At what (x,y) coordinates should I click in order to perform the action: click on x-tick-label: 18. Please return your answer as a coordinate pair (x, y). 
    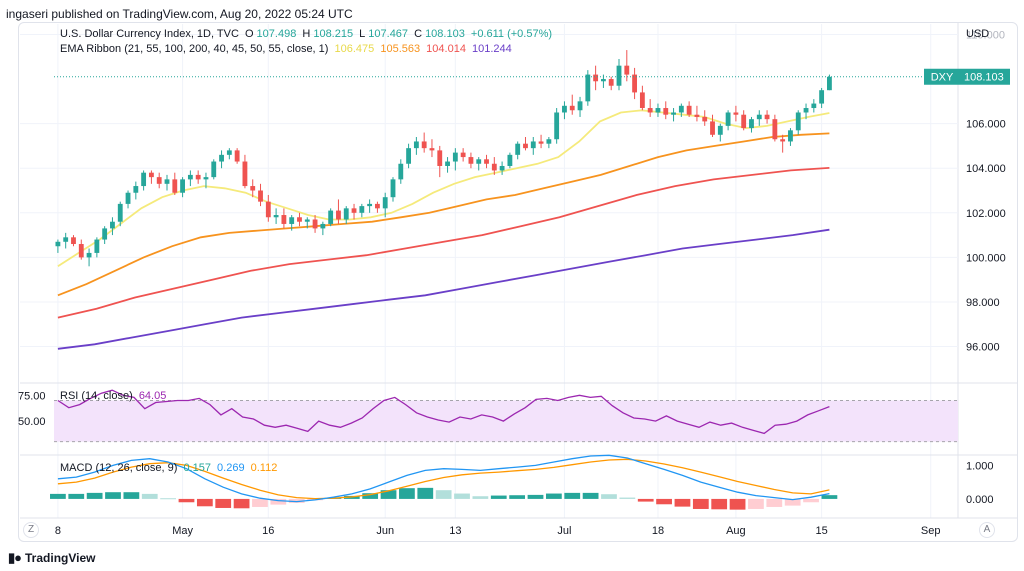
    Looking at the image, I should click on (658, 531).